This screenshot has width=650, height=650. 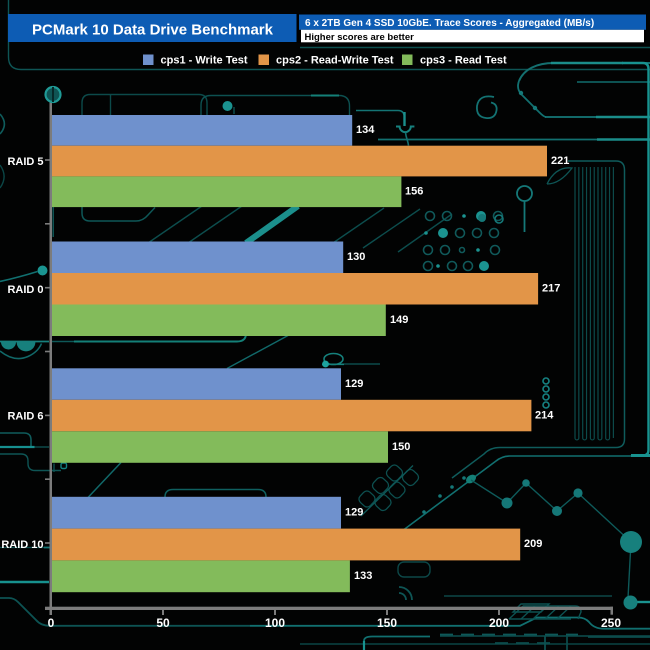 I want to click on svg-text: RAID 0, so click(x=25, y=290).